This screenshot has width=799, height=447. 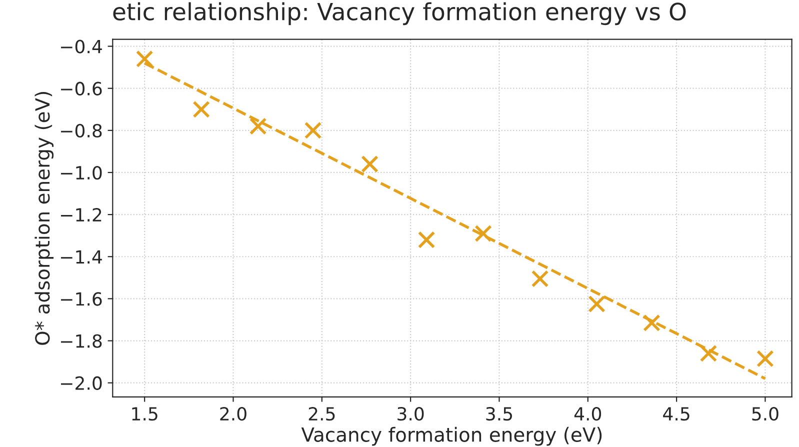 I want to click on y-tick-label: −1.6, so click(x=81, y=299).